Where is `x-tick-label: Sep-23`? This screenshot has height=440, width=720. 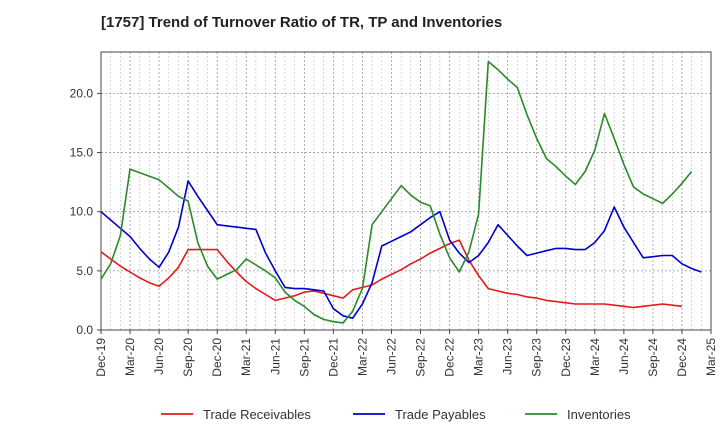
x-tick-label: Sep-23 is located at coordinates (537, 357).